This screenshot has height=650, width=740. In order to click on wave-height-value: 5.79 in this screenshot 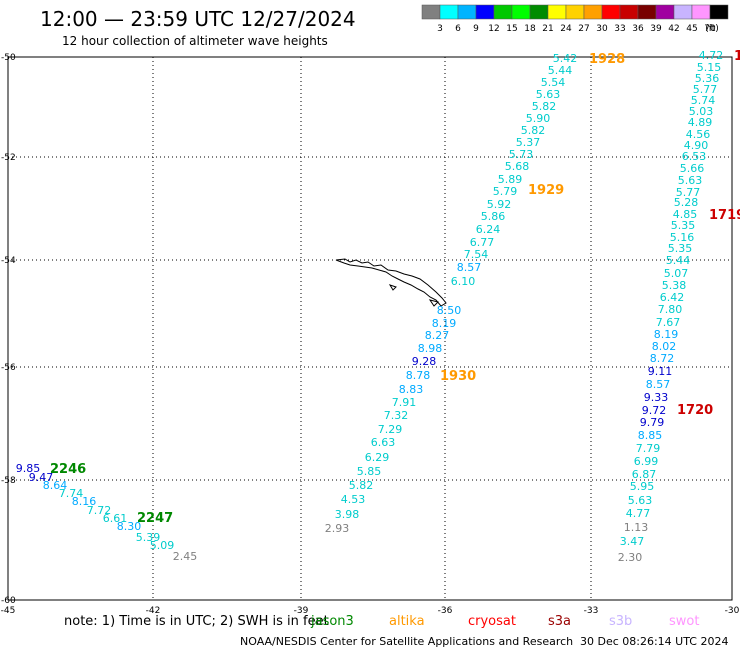, I will do `click(505, 191)`.